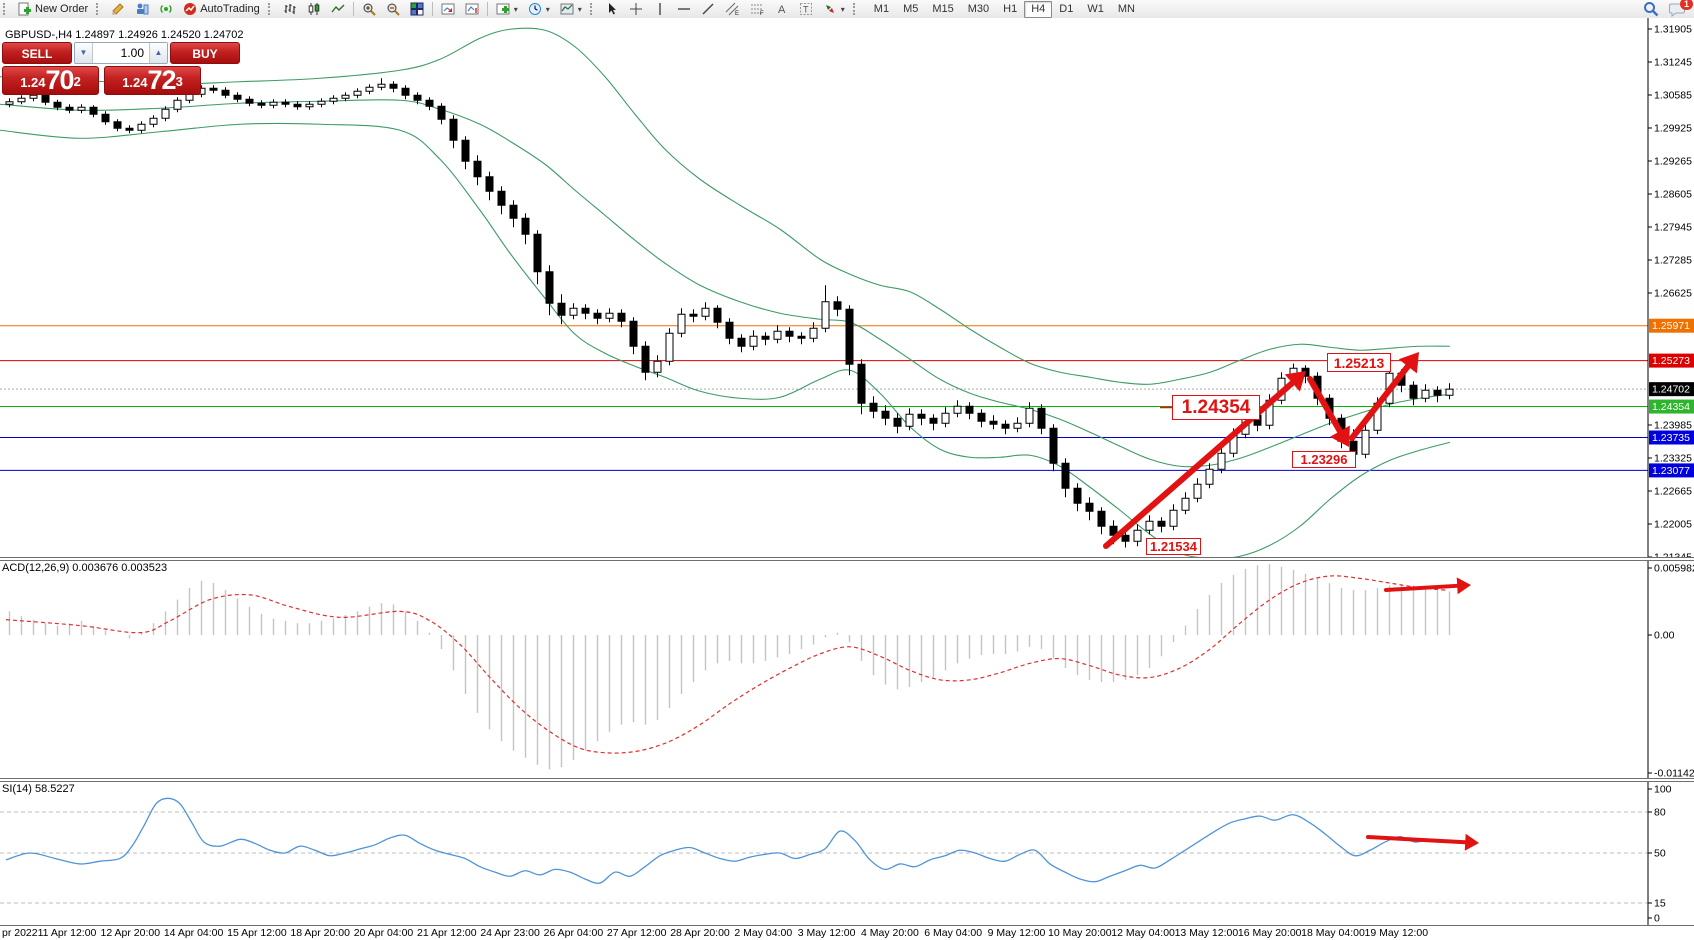 The image size is (1694, 940). What do you see at coordinates (1660, 854) in the screenshot?
I see `svg-text: 50` at bounding box center [1660, 854].